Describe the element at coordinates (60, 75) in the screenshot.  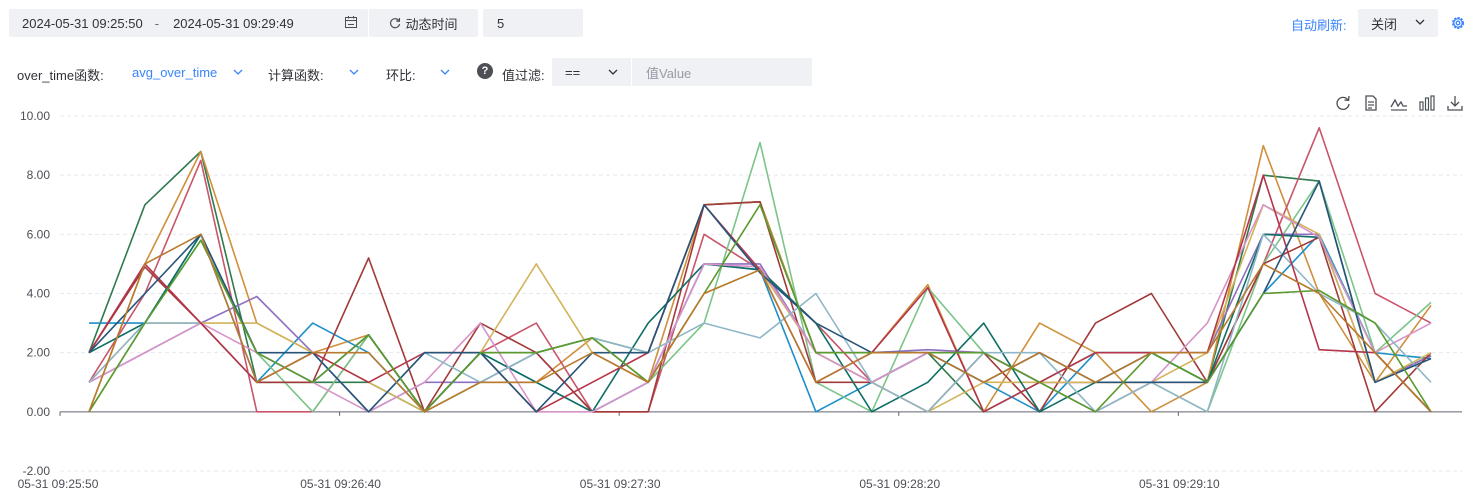
I see `over-time-label: over_time函数:` at that location.